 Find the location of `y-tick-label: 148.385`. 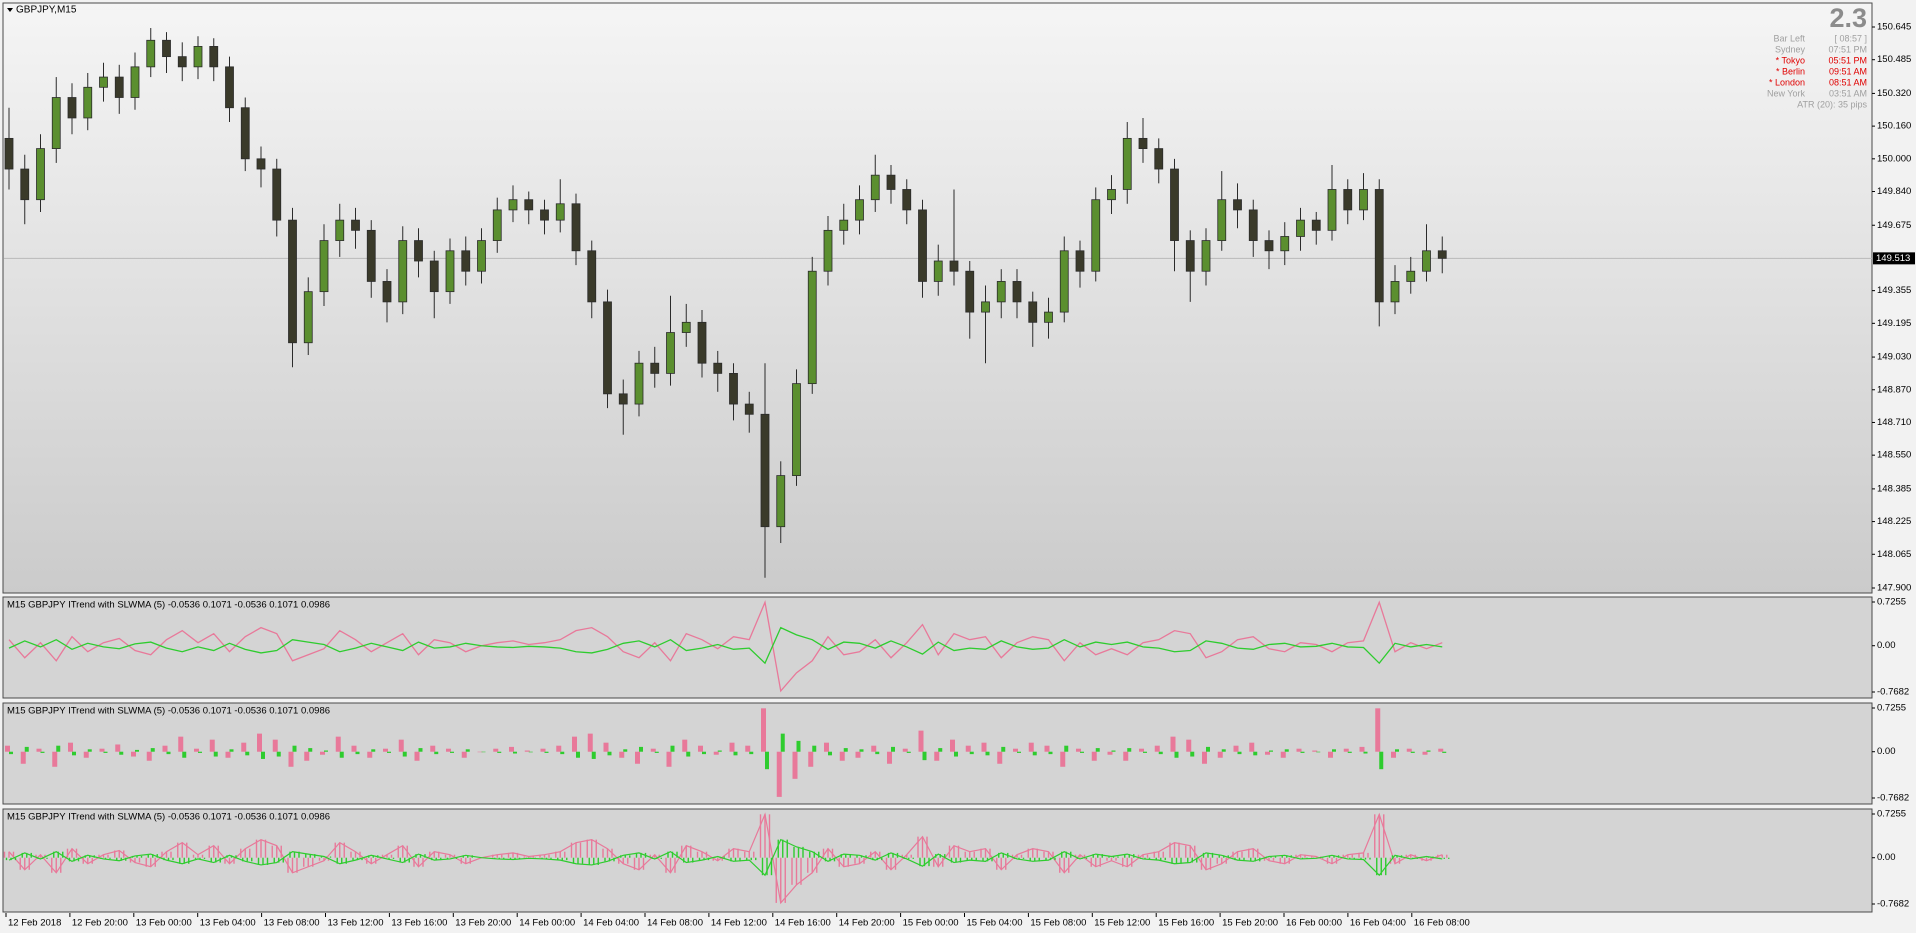

y-tick-label: 148.385 is located at coordinates (1894, 488).